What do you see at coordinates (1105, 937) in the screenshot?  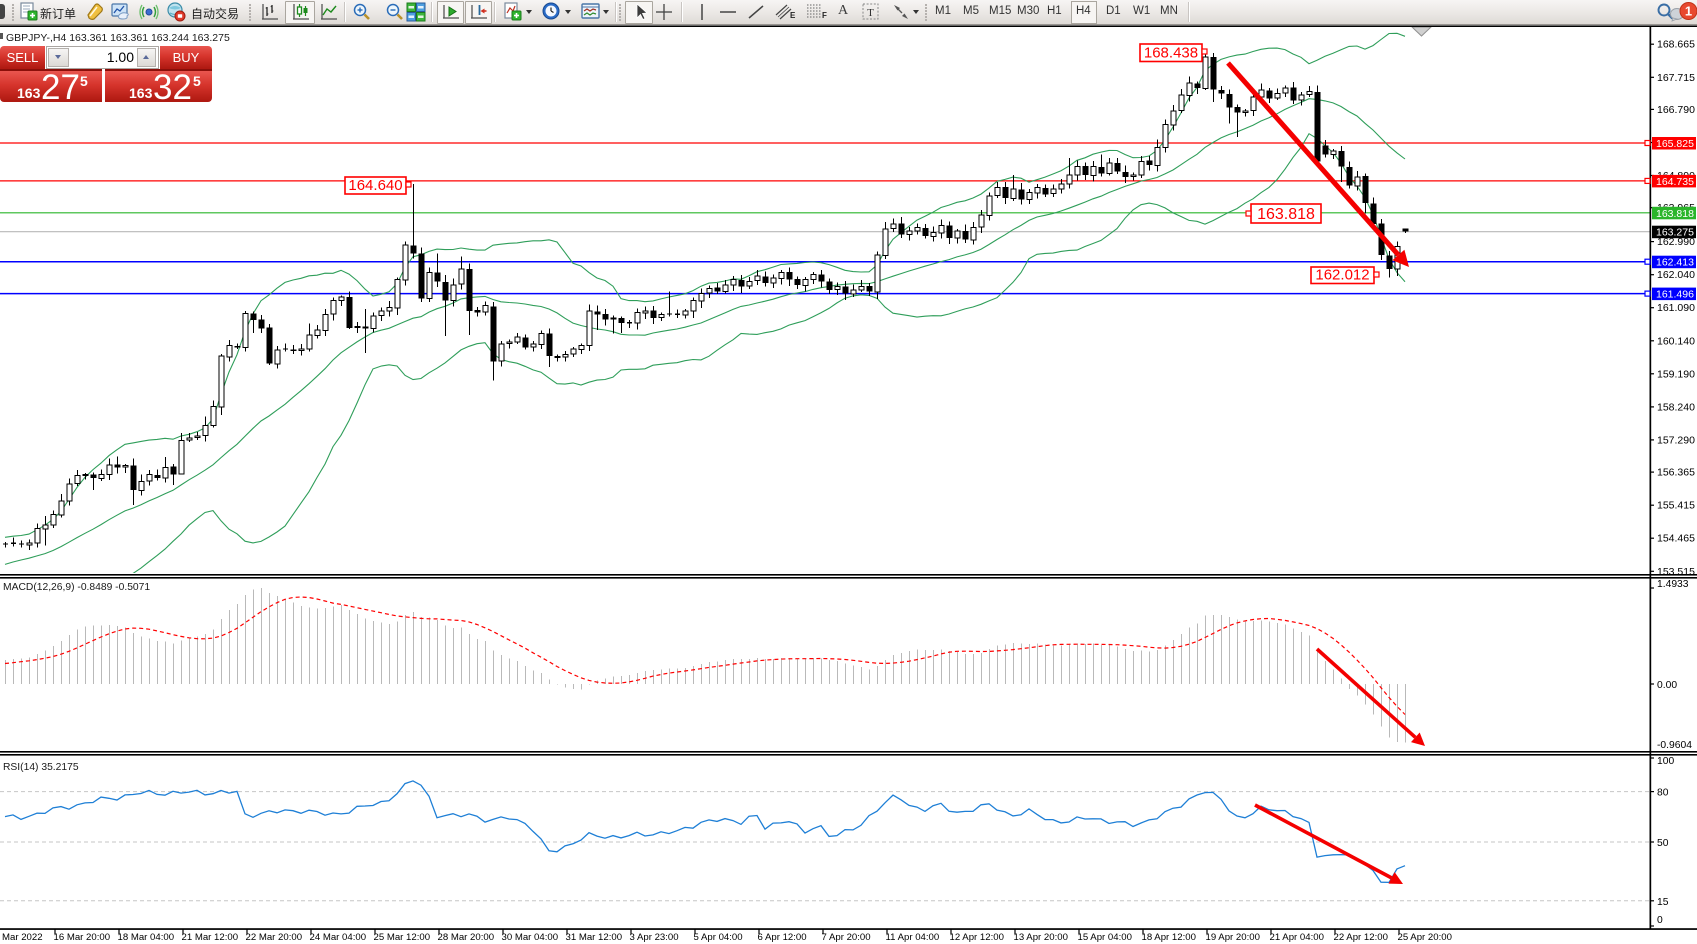 I see `svg-text: 15 Apr 04:00` at bounding box center [1105, 937].